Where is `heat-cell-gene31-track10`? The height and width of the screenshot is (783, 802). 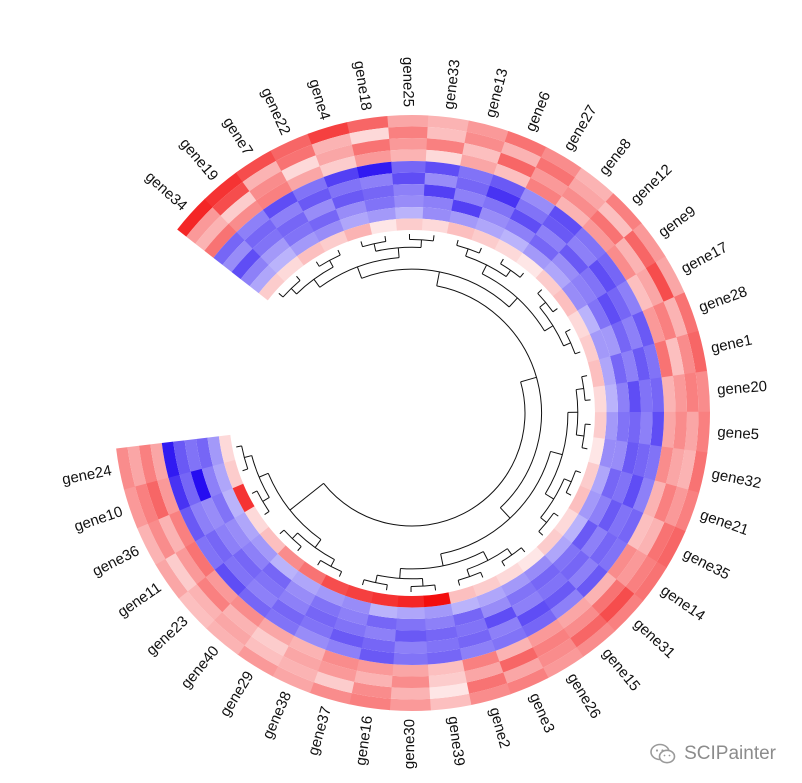 heat-cell-gene31-track10 is located at coordinates (549, 542).